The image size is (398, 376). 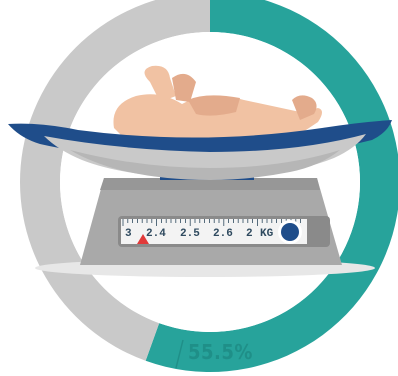 I want to click on scale-tick-label: 2, so click(x=249, y=234).